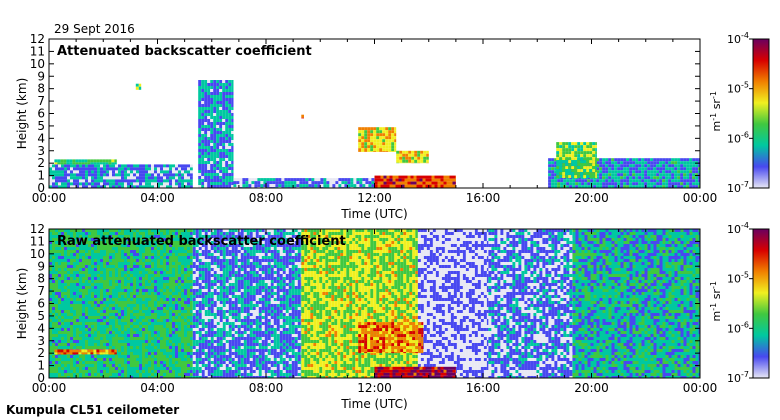 This screenshot has width=780, height=420. I want to click on colorbar-top: 10⁻⁴ 10⁻⁵ 10⁻⁶ 10⁻⁷ m-1 sr-1, so click(739, 113).